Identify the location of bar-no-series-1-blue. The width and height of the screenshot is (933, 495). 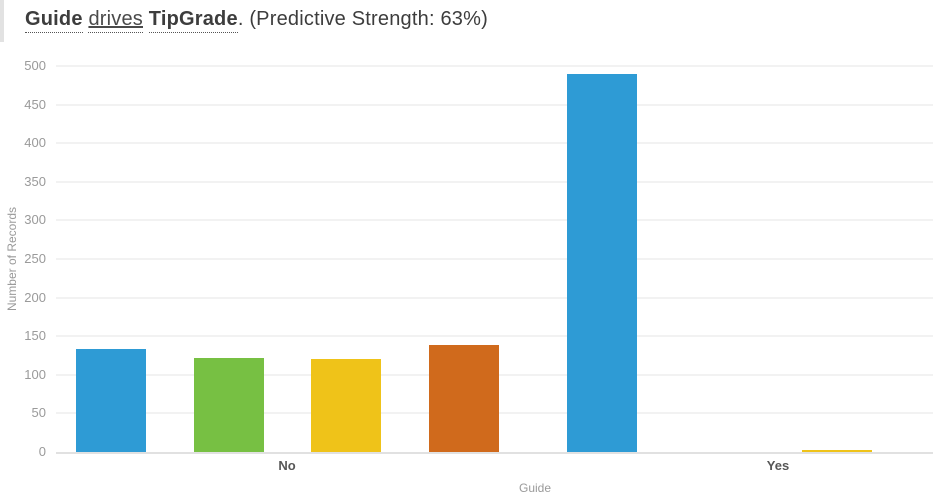
(111, 400).